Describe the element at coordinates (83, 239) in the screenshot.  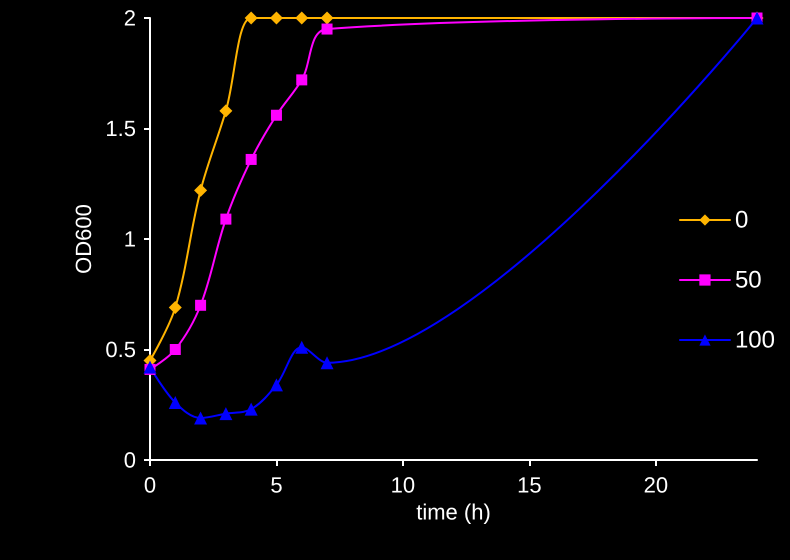
I see `y-axis-title: OD600` at that location.